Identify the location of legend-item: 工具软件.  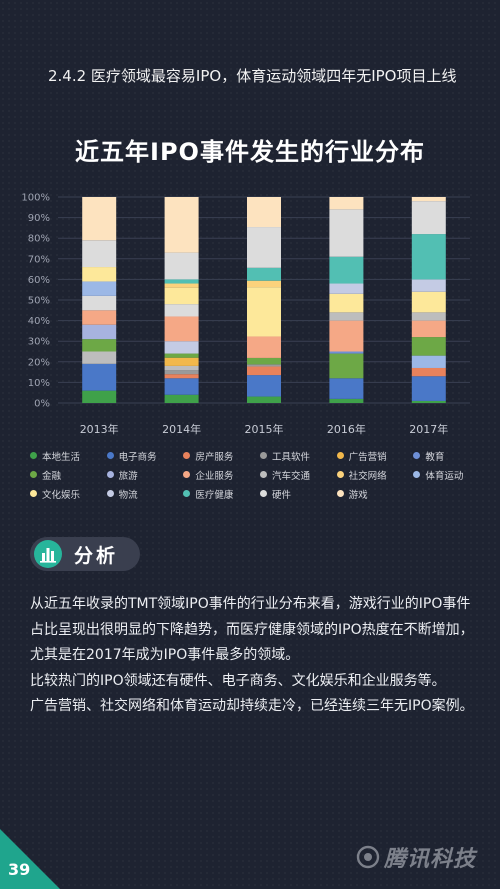
(298, 455).